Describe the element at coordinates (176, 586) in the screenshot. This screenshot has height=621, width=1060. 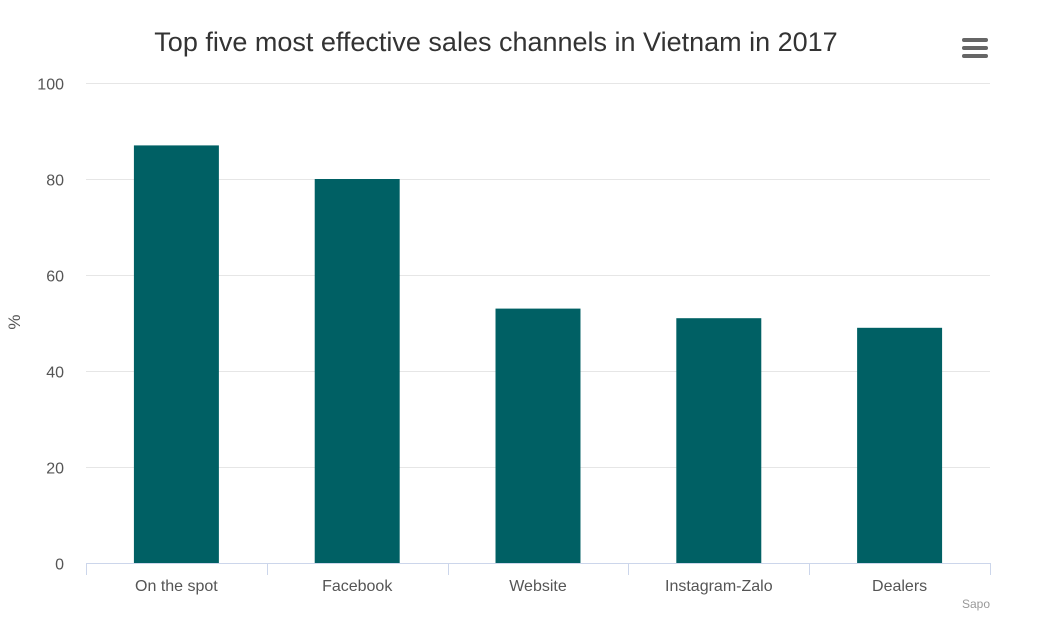
I see `x-tick-label: On the spot` at that location.